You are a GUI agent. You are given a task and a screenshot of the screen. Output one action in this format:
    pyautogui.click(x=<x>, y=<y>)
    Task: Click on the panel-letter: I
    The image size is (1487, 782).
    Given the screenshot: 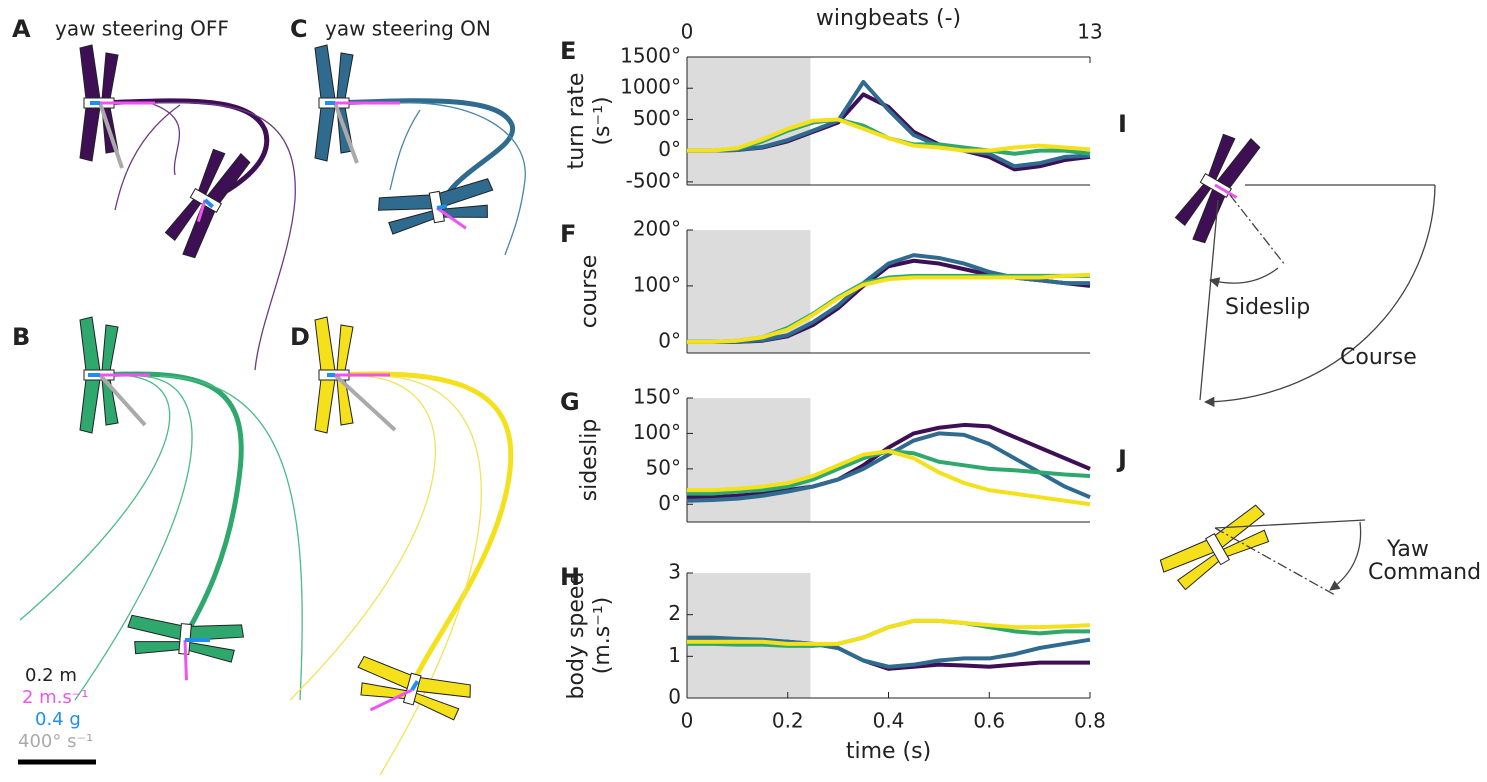 What is the action you would take?
    pyautogui.click(x=1122, y=124)
    